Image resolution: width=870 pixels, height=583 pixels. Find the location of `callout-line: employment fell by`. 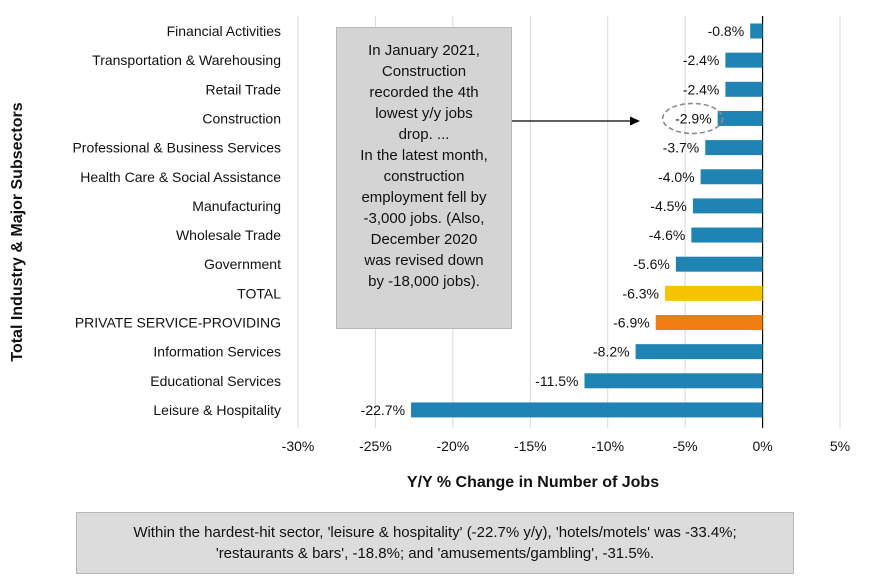

callout-line: employment fell by is located at coordinates (424, 197).